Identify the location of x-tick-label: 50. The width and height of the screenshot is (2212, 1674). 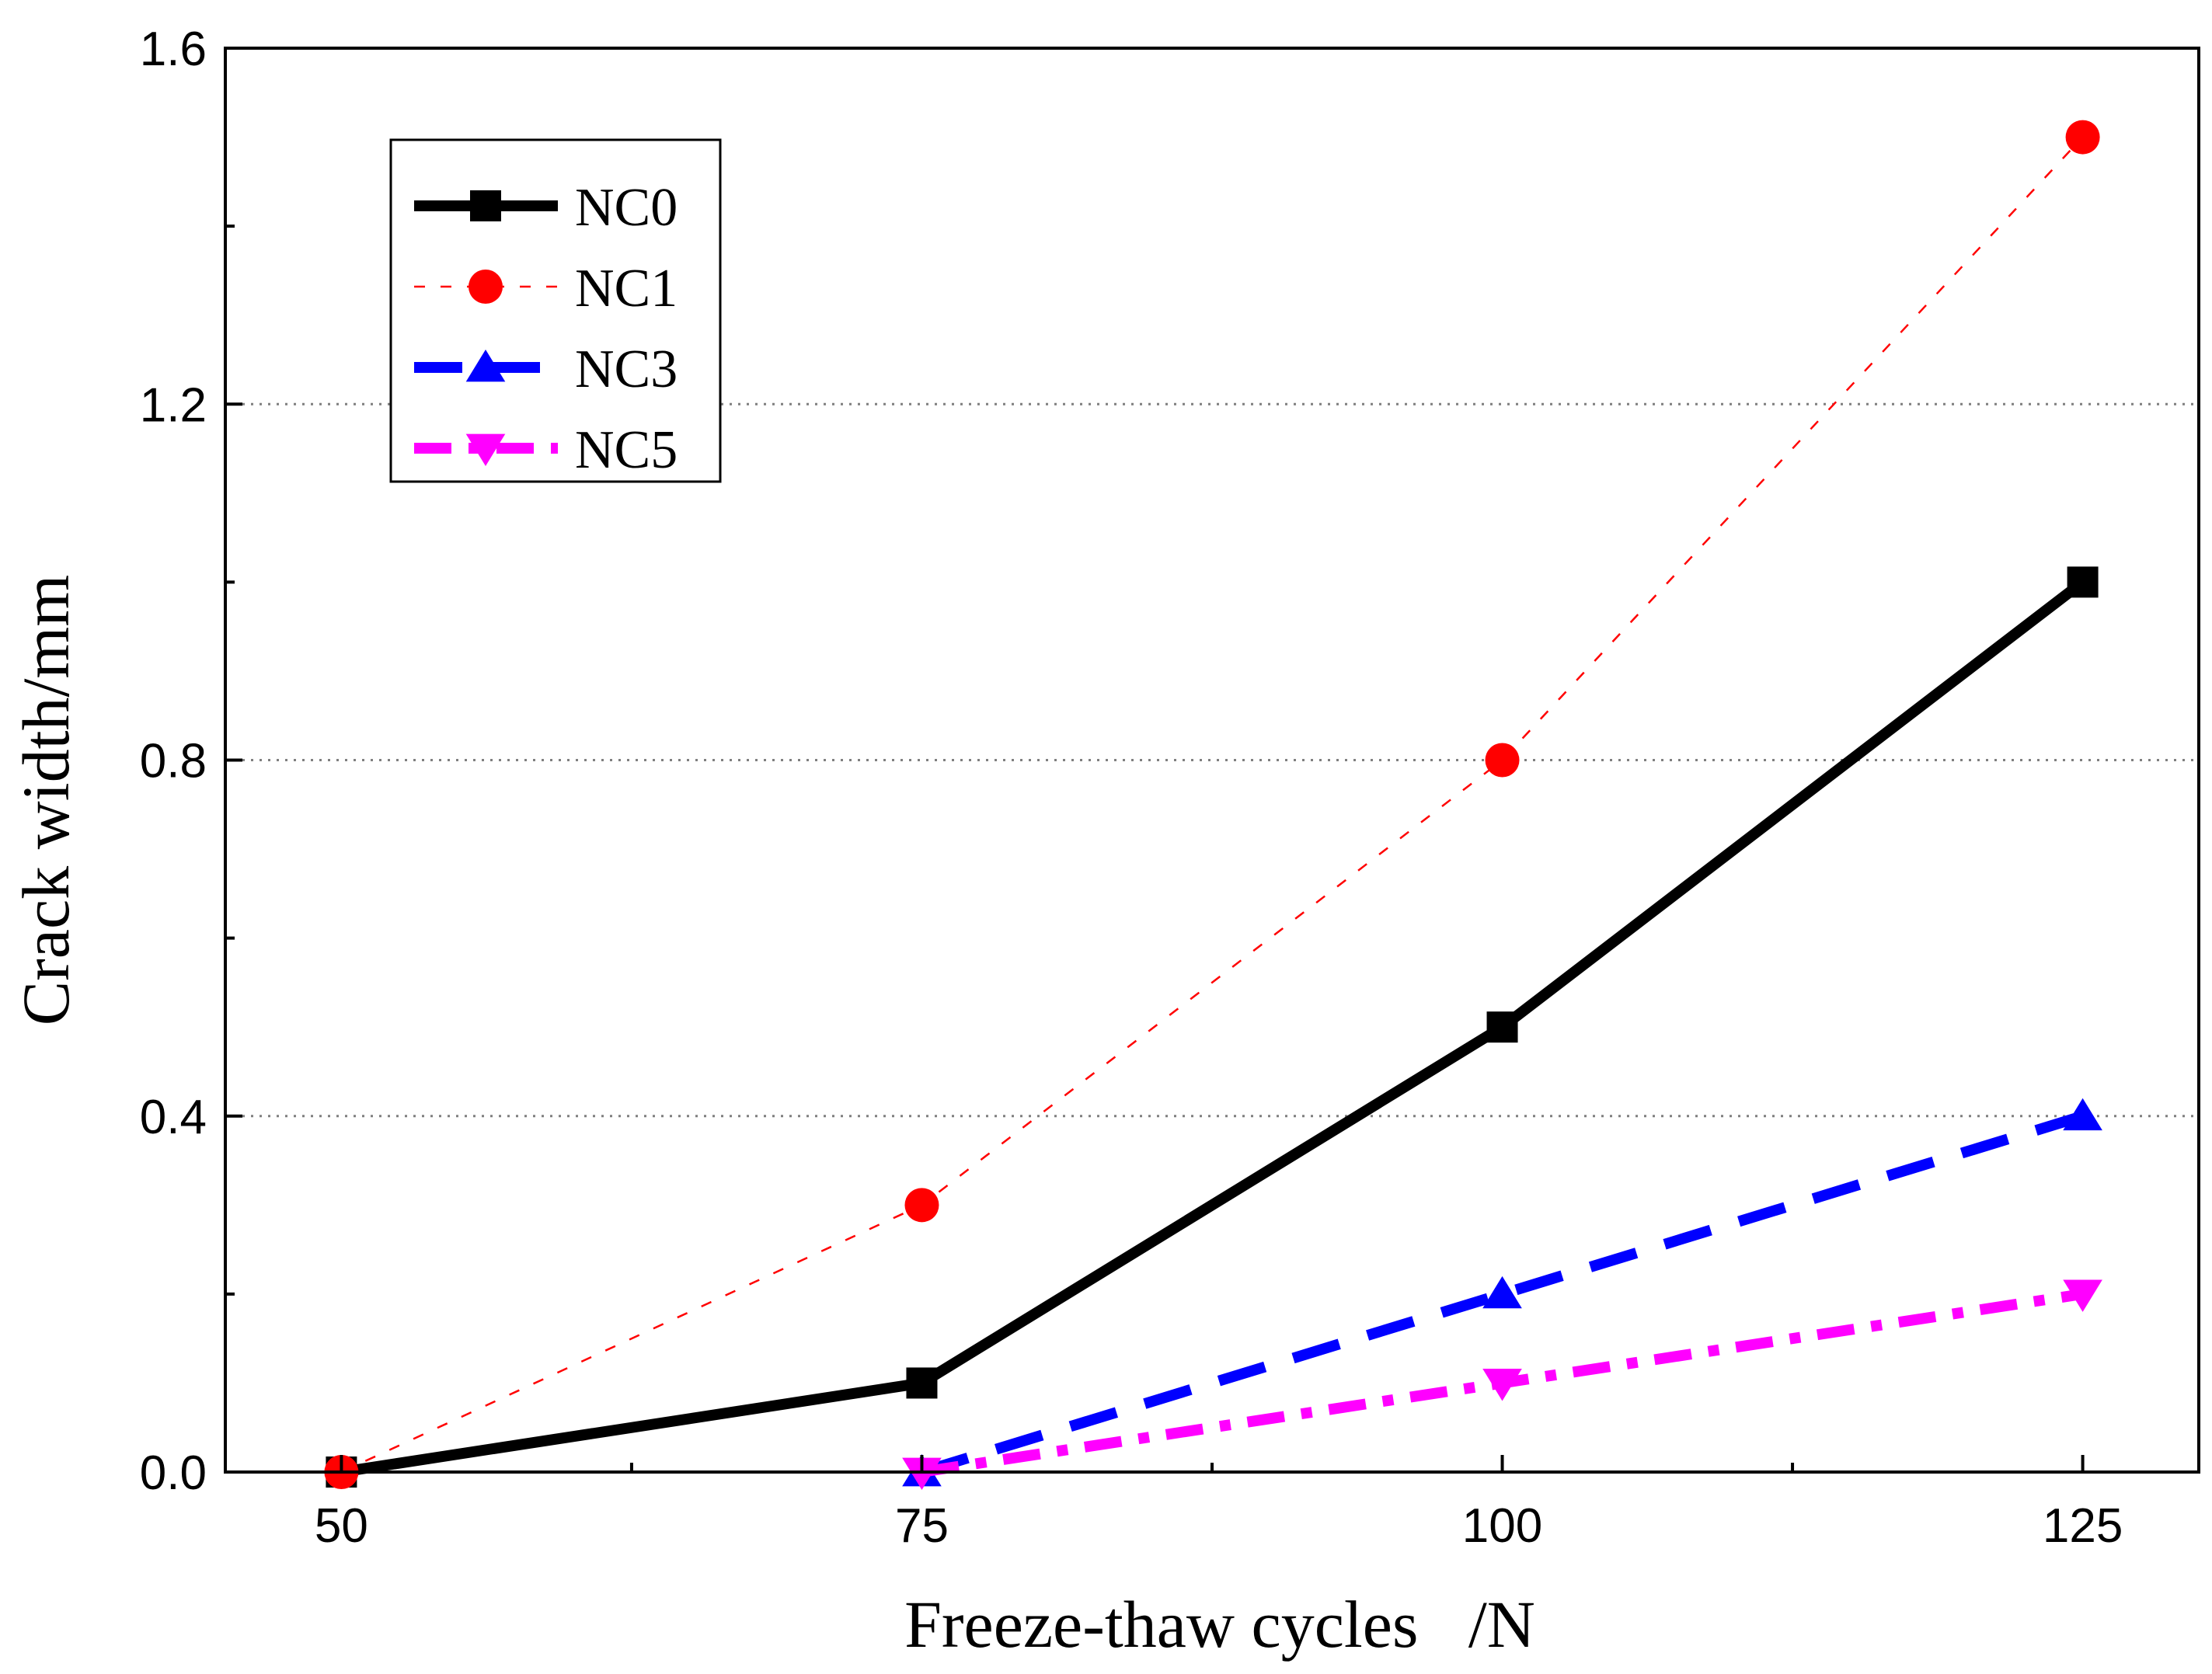
(341, 1526).